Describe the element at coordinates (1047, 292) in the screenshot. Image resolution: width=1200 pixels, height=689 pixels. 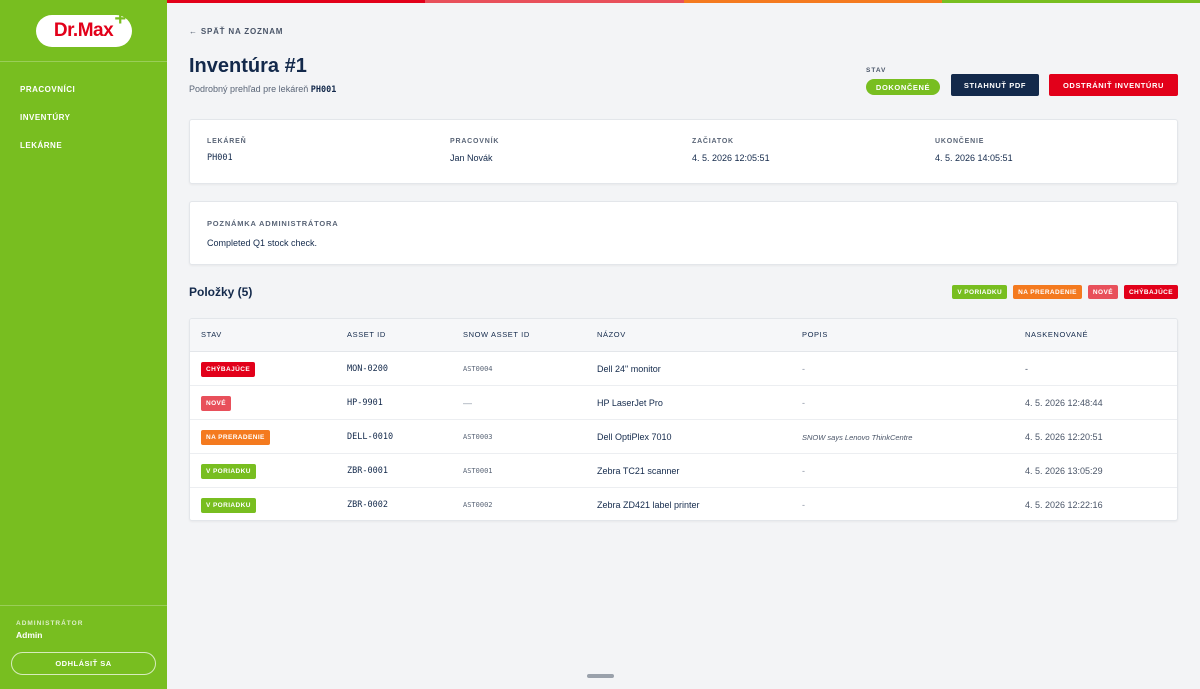
I see `legend-move-badge: NA PRERADENIE` at that location.